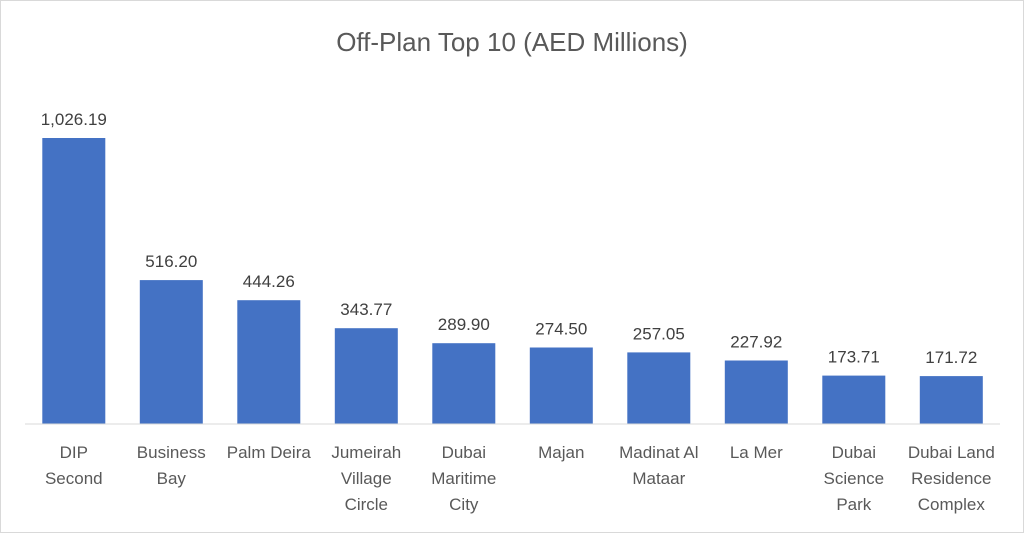  I want to click on category-label-line: Business, so click(171, 452).